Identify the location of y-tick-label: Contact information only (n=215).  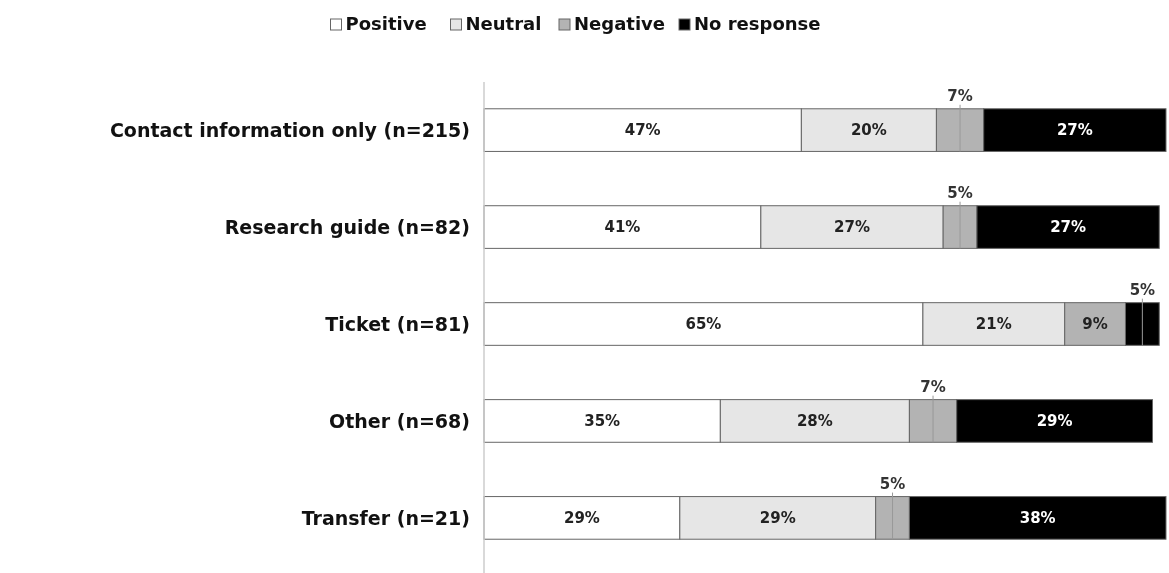
(289, 130).